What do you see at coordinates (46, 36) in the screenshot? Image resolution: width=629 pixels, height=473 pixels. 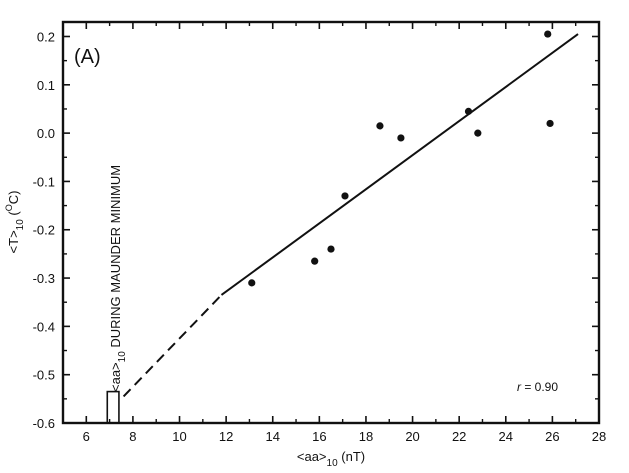 I see `y-tick-label: 0.2` at bounding box center [46, 36].